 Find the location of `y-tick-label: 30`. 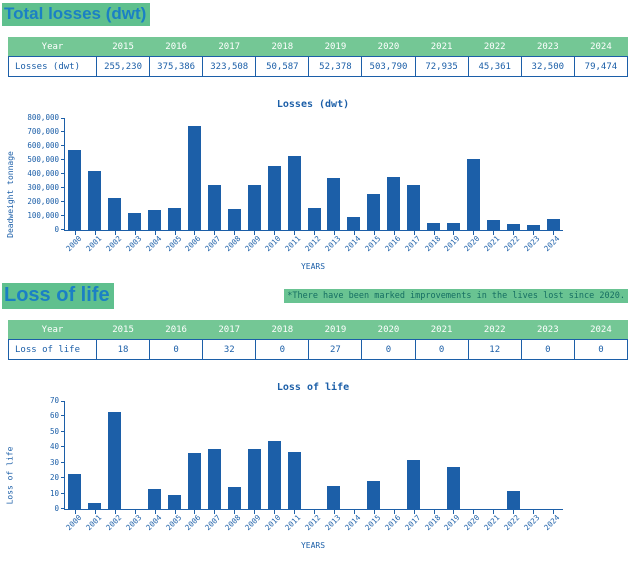

y-tick-label: 30 is located at coordinates (54, 462).